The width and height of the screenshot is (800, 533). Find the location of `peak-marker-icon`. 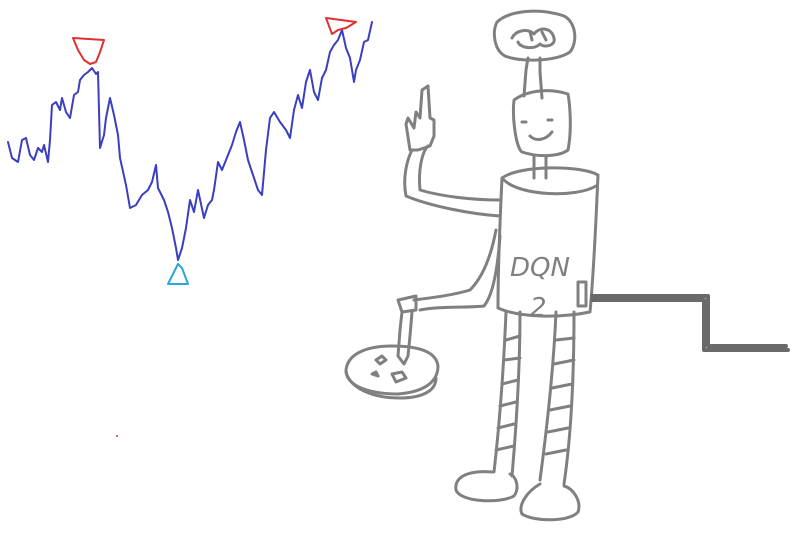

peak-marker-icon is located at coordinates (88, 51).